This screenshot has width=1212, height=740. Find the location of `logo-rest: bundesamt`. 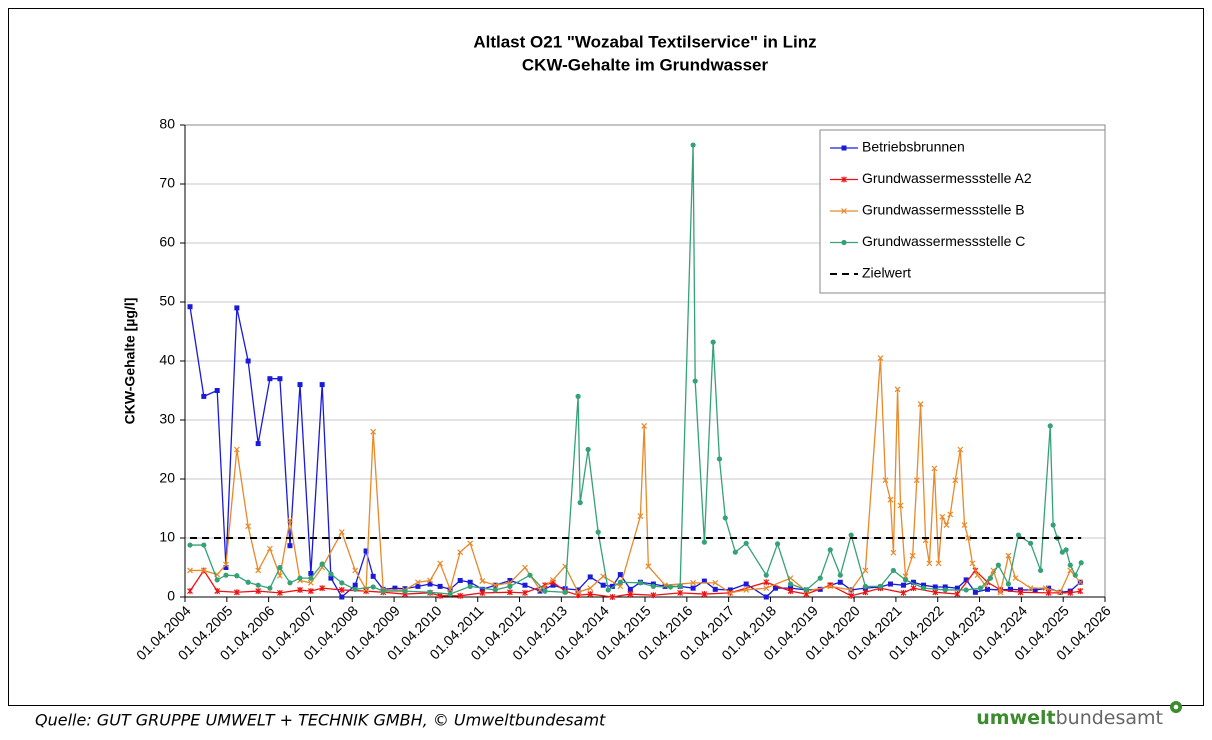

logo-rest: bundesamt is located at coordinates (1109, 718).